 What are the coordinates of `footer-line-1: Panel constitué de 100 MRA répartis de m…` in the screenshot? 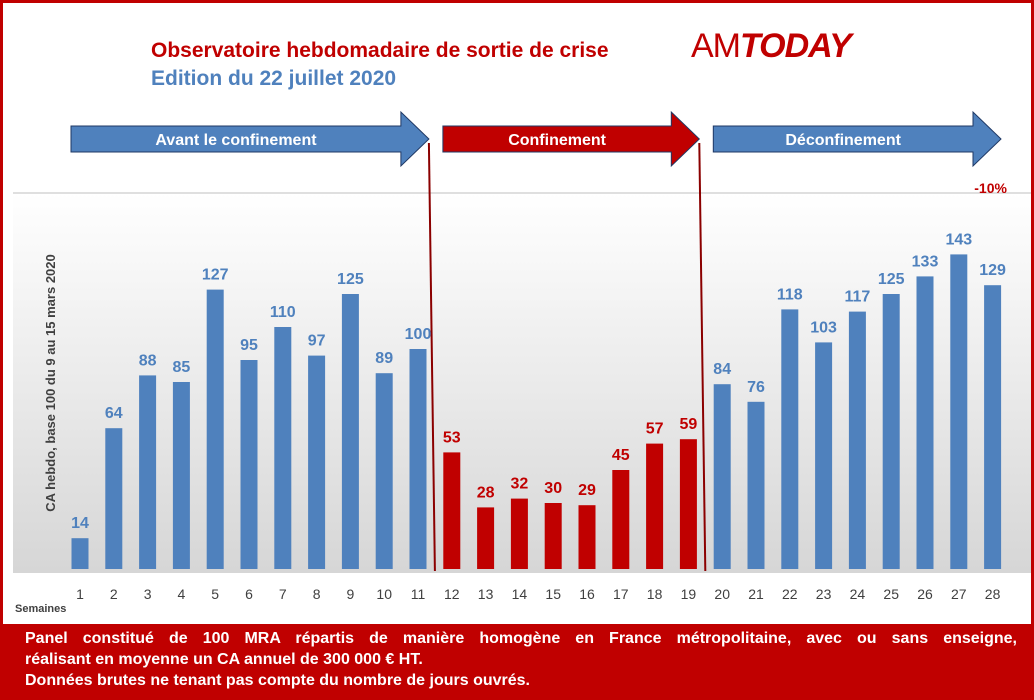 It's located at (521, 638).